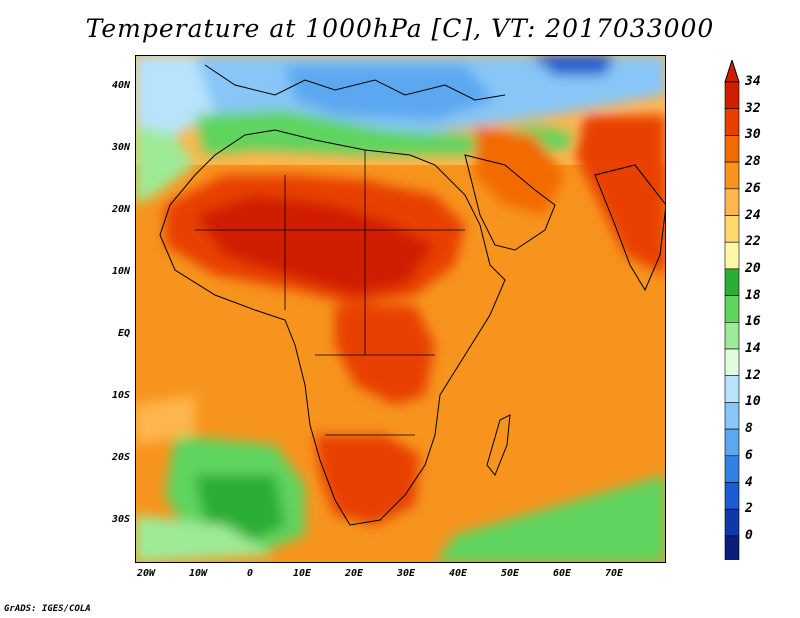  What do you see at coordinates (753, 81) in the screenshot?
I see `colorbar-label: 34` at bounding box center [753, 81].